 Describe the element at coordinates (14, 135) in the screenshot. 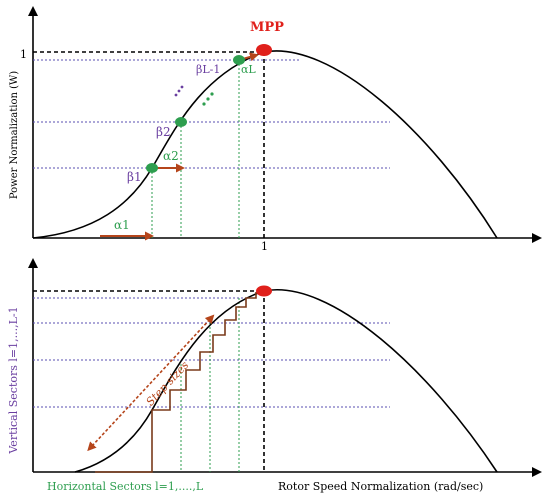

I see `top-y-axis-label: Power Normalization (W)` at that location.